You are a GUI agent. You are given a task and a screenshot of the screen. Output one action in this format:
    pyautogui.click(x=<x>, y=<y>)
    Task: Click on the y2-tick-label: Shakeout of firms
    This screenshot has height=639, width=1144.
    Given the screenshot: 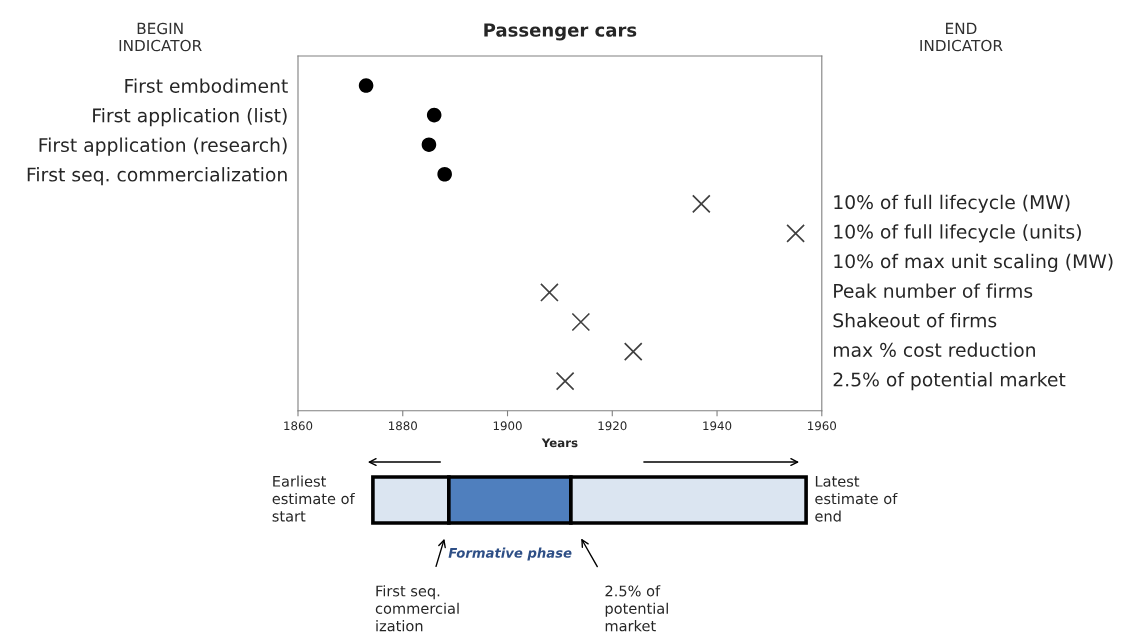 What is the action you would take?
    pyautogui.click(x=915, y=320)
    